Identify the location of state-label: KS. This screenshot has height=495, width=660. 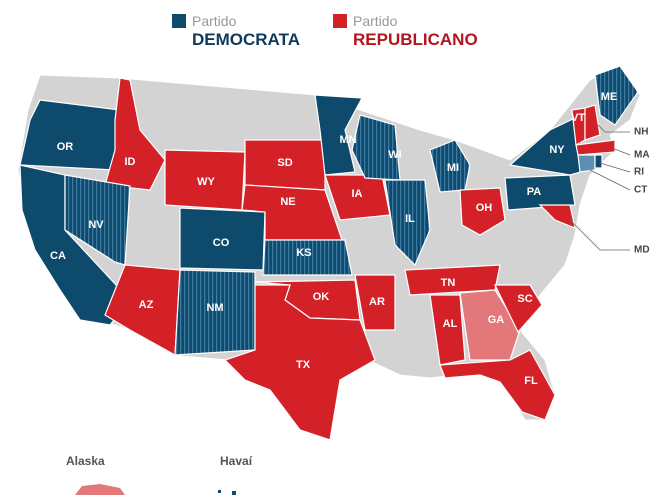
(303, 253).